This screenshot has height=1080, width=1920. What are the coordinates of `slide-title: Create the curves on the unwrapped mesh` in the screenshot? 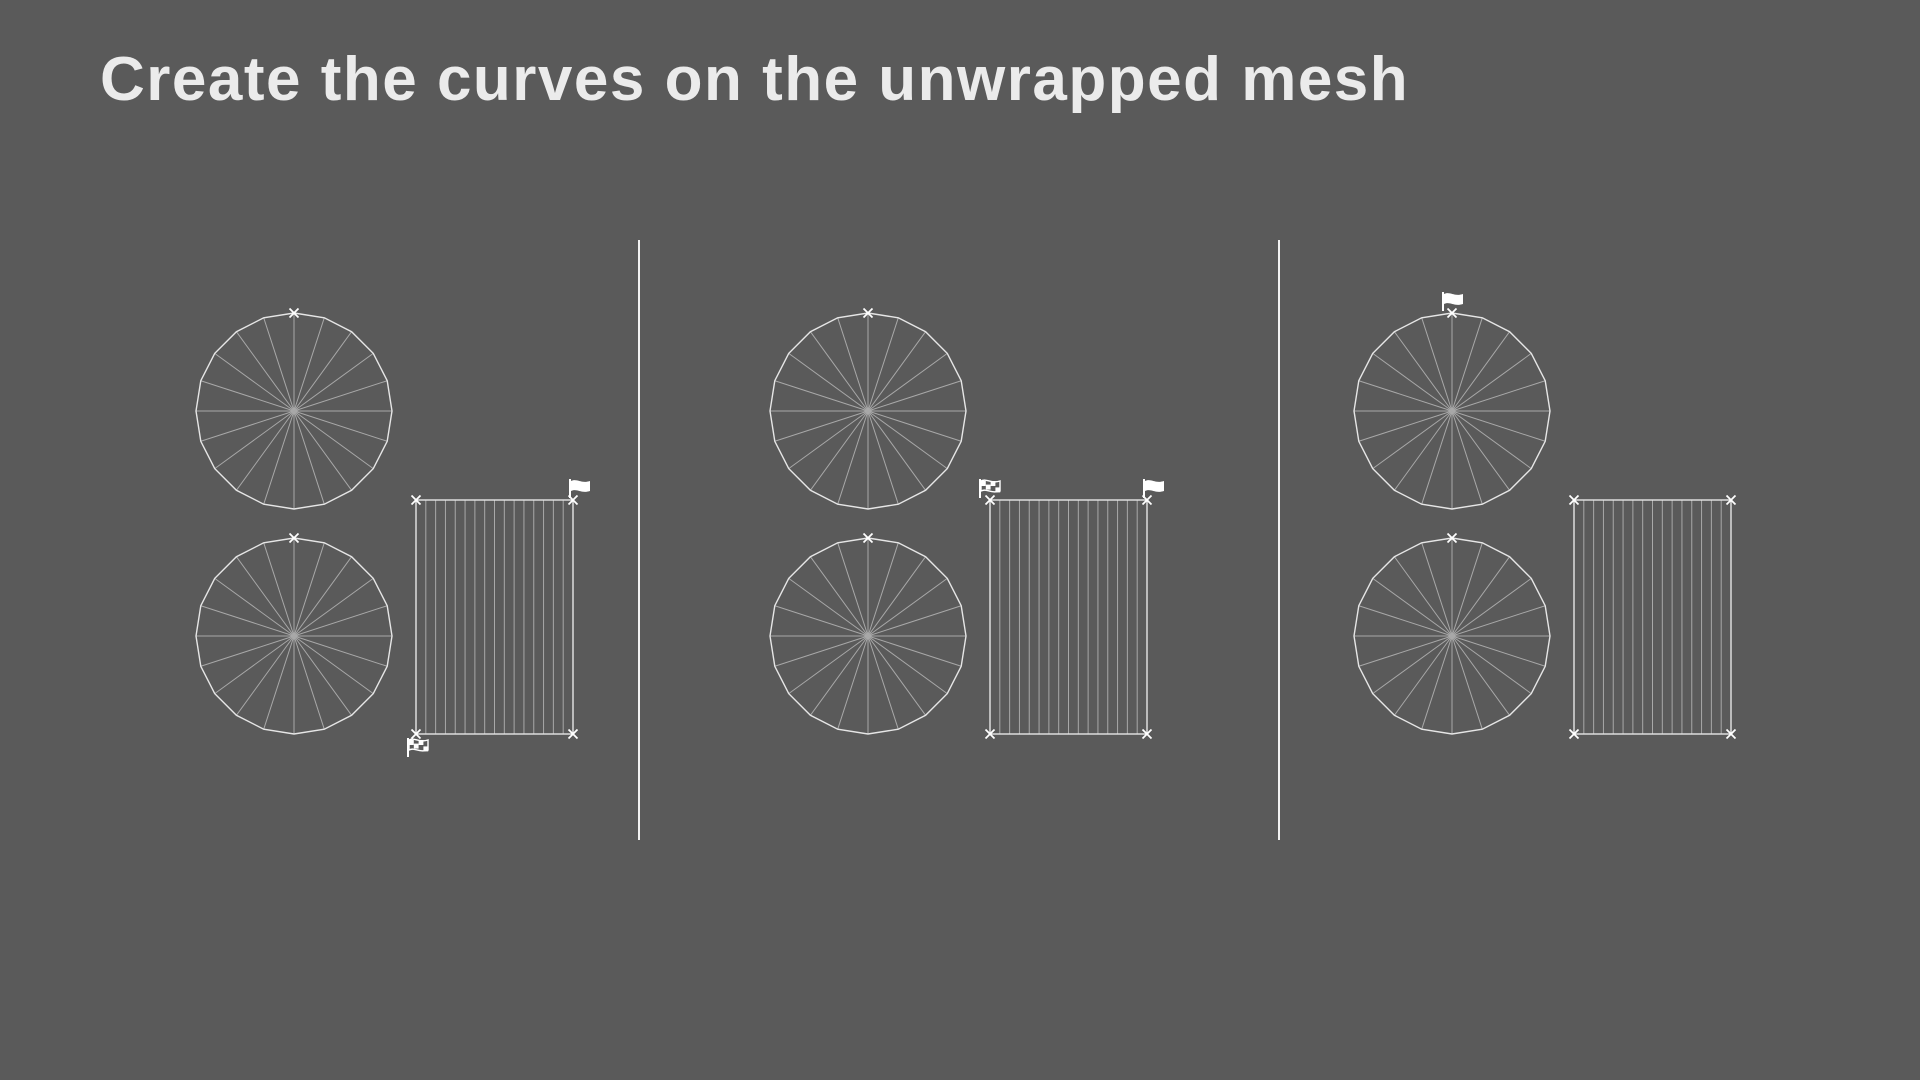 It's located at (755, 79).